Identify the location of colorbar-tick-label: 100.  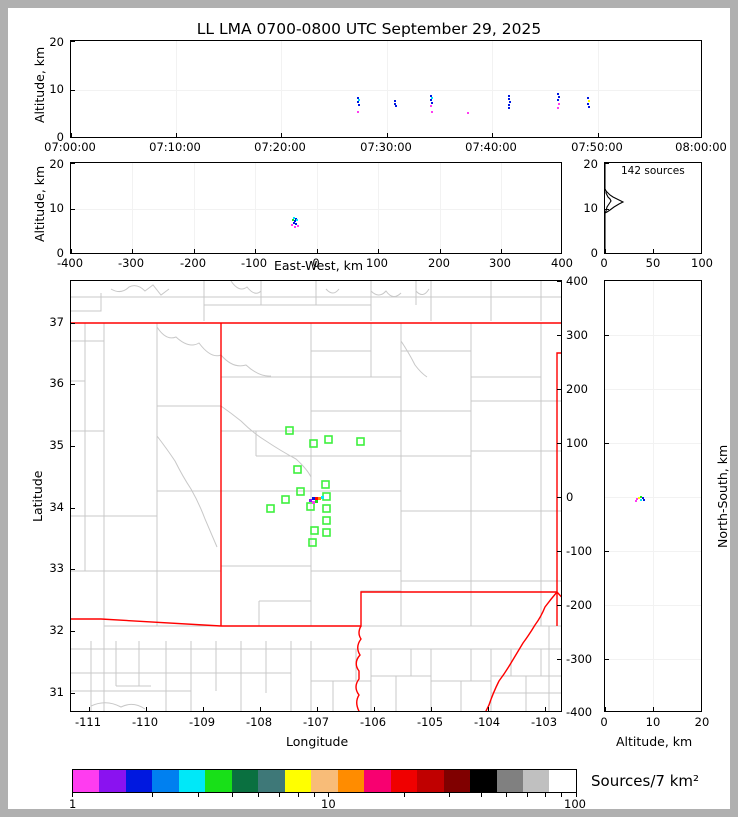
(575, 804).